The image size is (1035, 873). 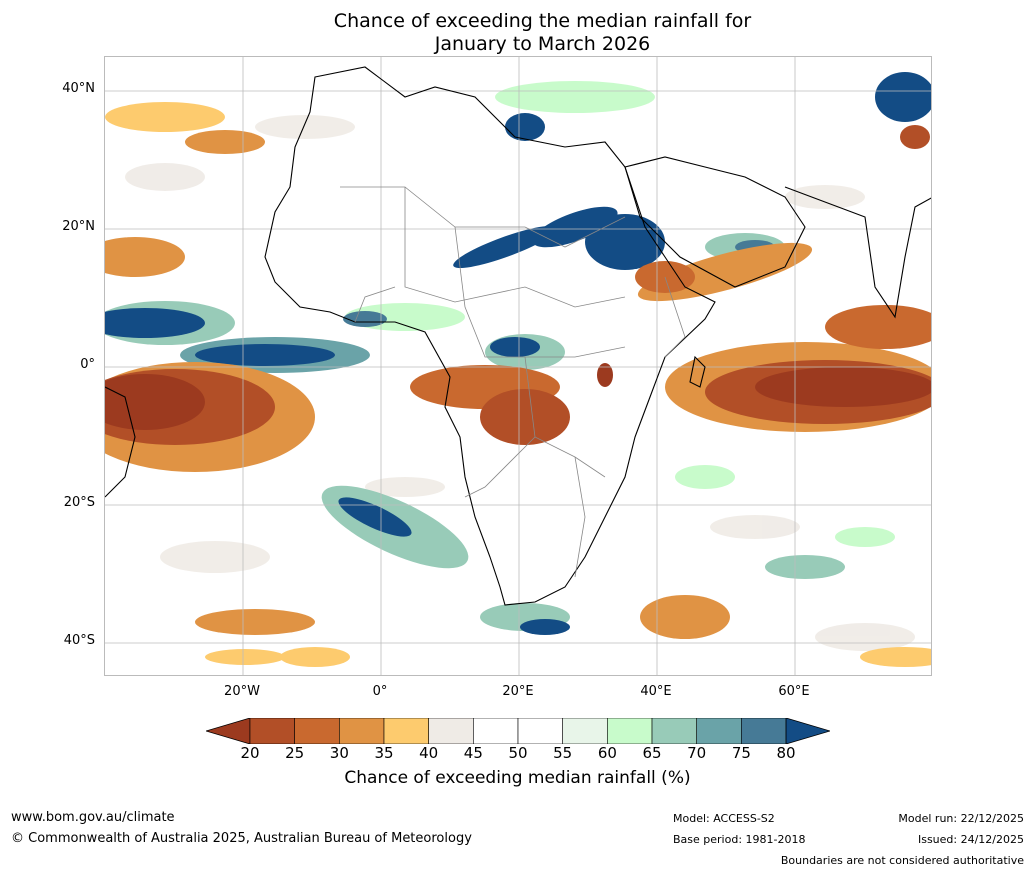 I want to click on lon-label-60e: 60°E, so click(x=794, y=691).